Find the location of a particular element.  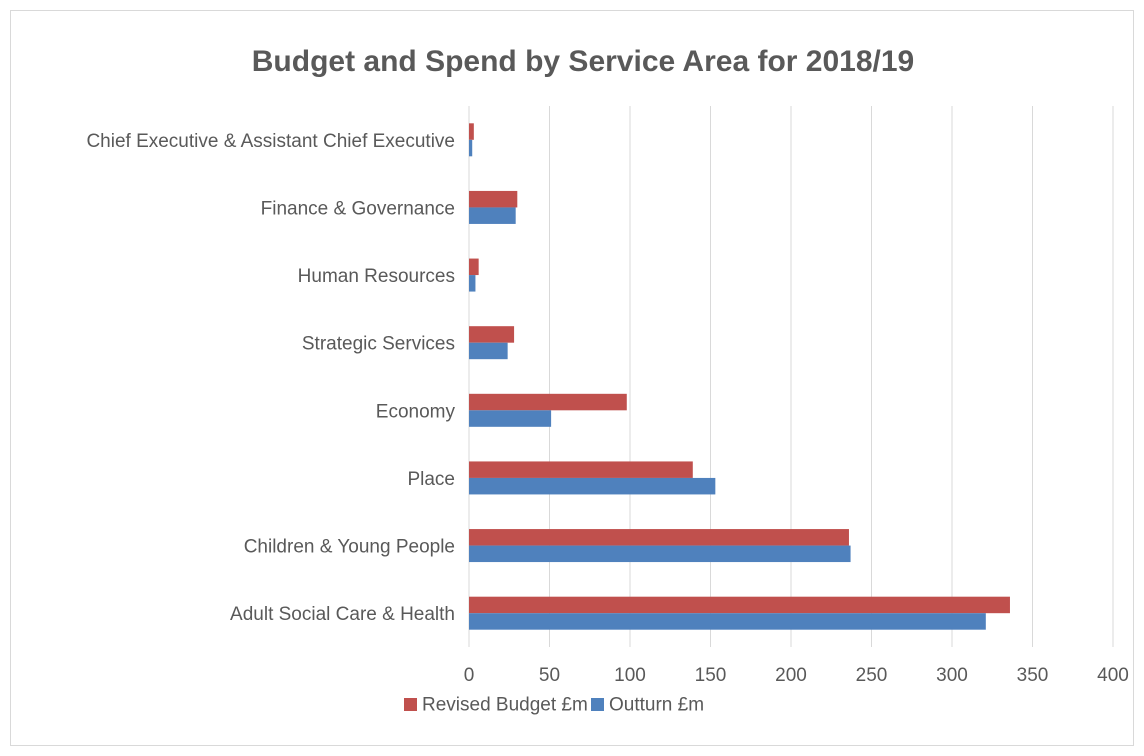

category-label: Human Resources is located at coordinates (376, 276).